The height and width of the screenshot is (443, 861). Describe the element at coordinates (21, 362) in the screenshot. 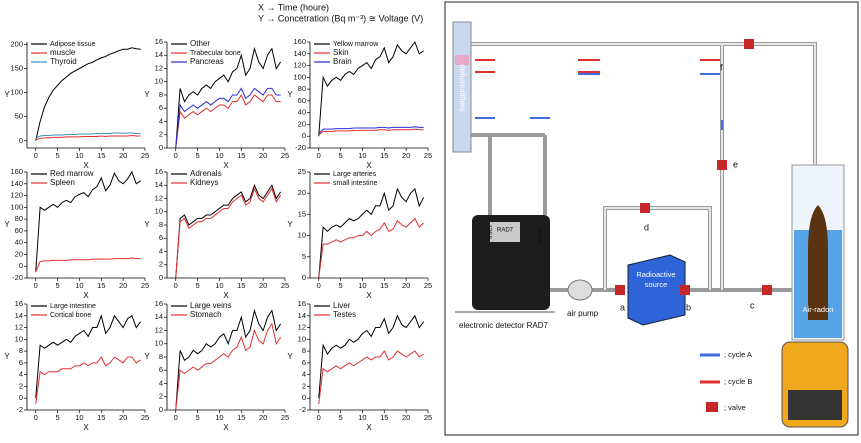

I see `y-tick-label: 6` at that location.